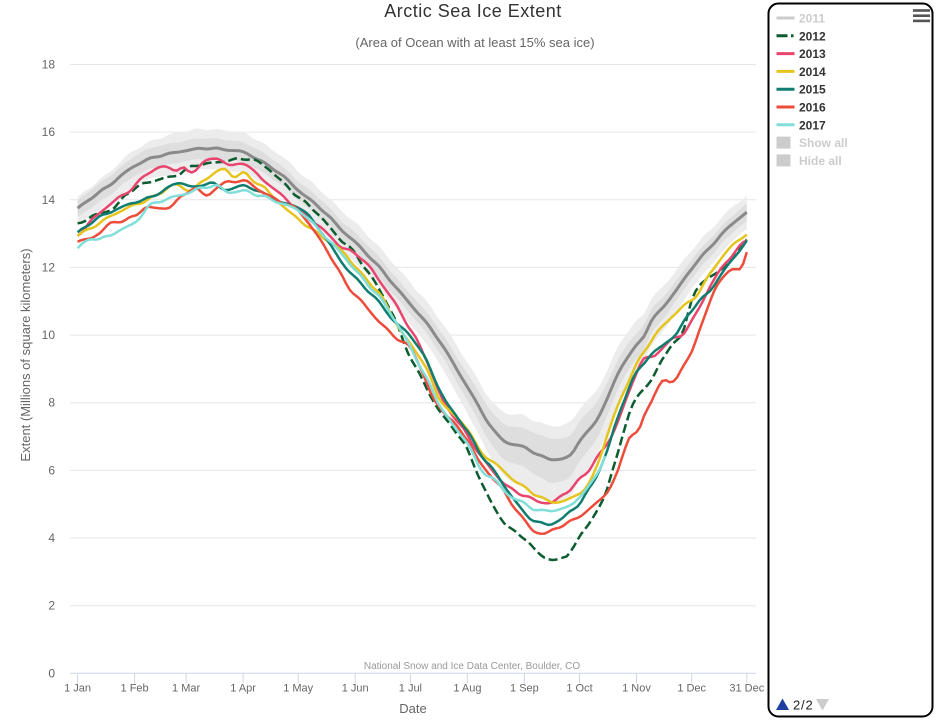  Describe the element at coordinates (49, 65) in the screenshot. I see `svg-text: 18` at that location.